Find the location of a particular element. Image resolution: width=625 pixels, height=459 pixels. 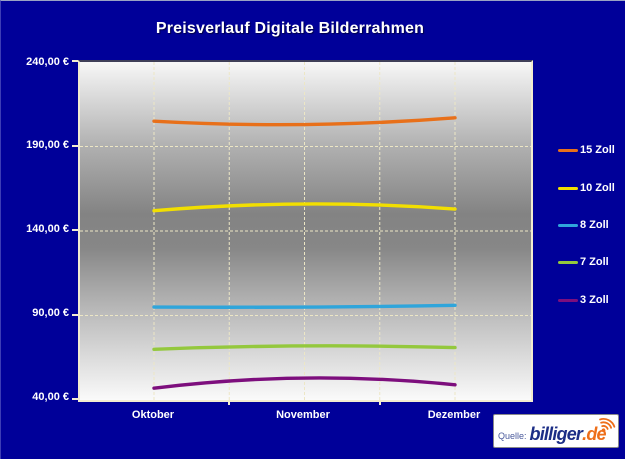

series-line-3-zoll is located at coordinates (304, 383).